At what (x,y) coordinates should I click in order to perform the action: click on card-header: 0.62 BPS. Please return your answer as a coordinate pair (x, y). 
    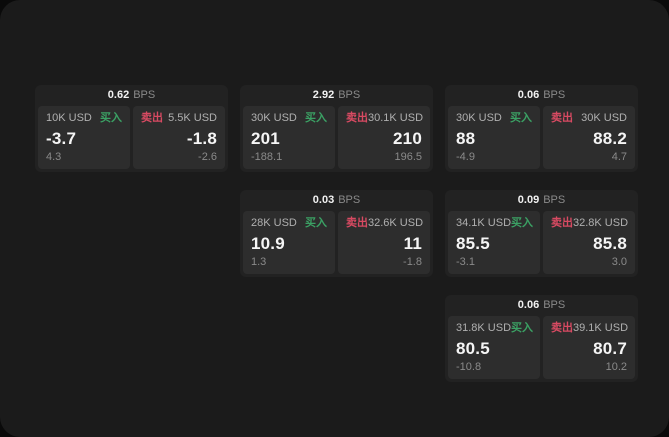
    Looking at the image, I should click on (131, 95).